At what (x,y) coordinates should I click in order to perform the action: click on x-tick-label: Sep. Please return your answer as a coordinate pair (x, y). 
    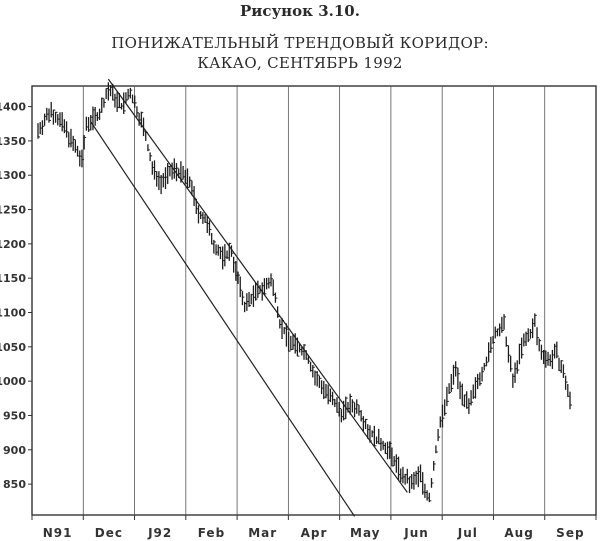
    Looking at the image, I should click on (570, 533).